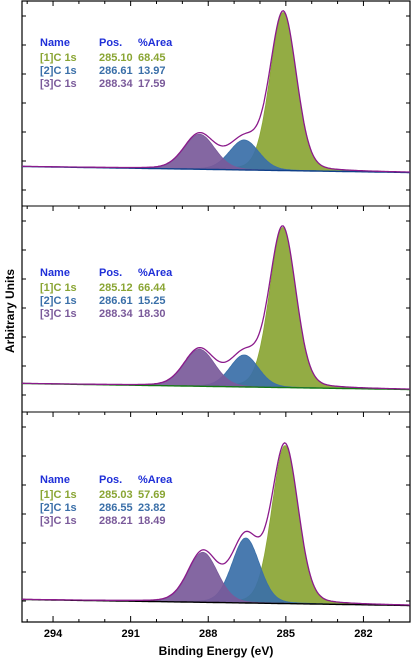 The image size is (419, 662). What do you see at coordinates (152, 71) in the screenshot?
I see `legend-cell: 13.97` at bounding box center [152, 71].